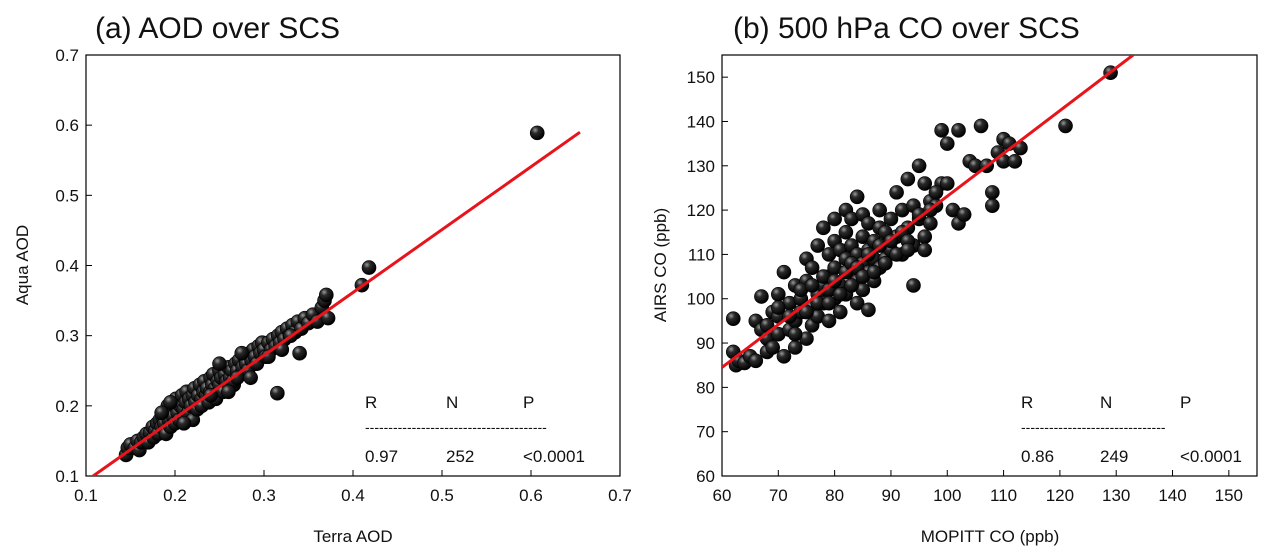  Describe the element at coordinates (1229, 495) in the screenshot. I see `panel-b-x-tick-label: 150` at that location.